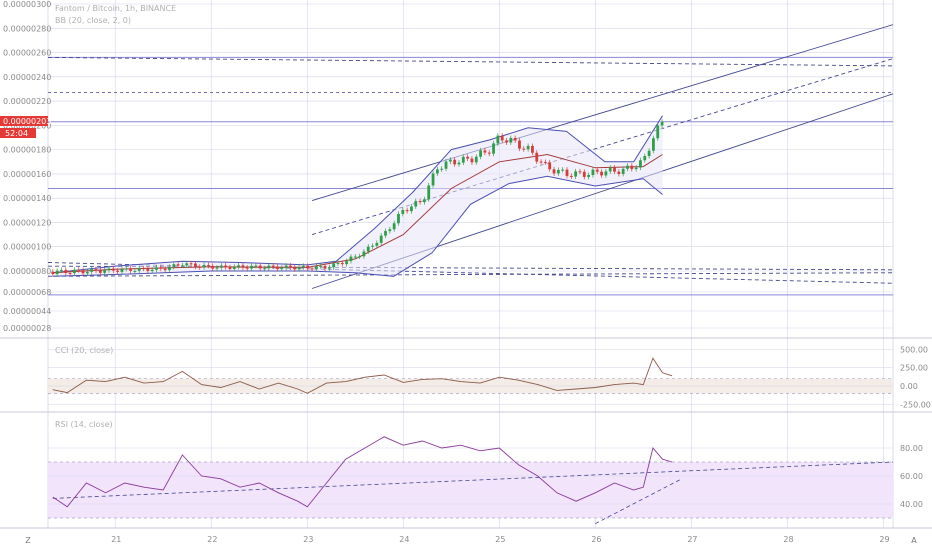  I want to click on time-tick-label: 27, so click(692, 539).